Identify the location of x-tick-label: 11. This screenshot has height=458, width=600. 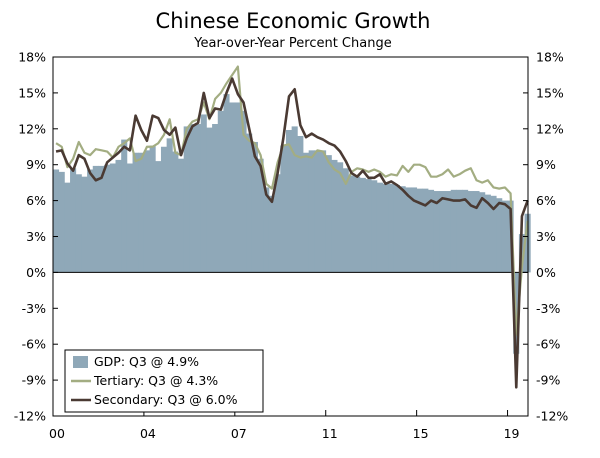
(330, 433).